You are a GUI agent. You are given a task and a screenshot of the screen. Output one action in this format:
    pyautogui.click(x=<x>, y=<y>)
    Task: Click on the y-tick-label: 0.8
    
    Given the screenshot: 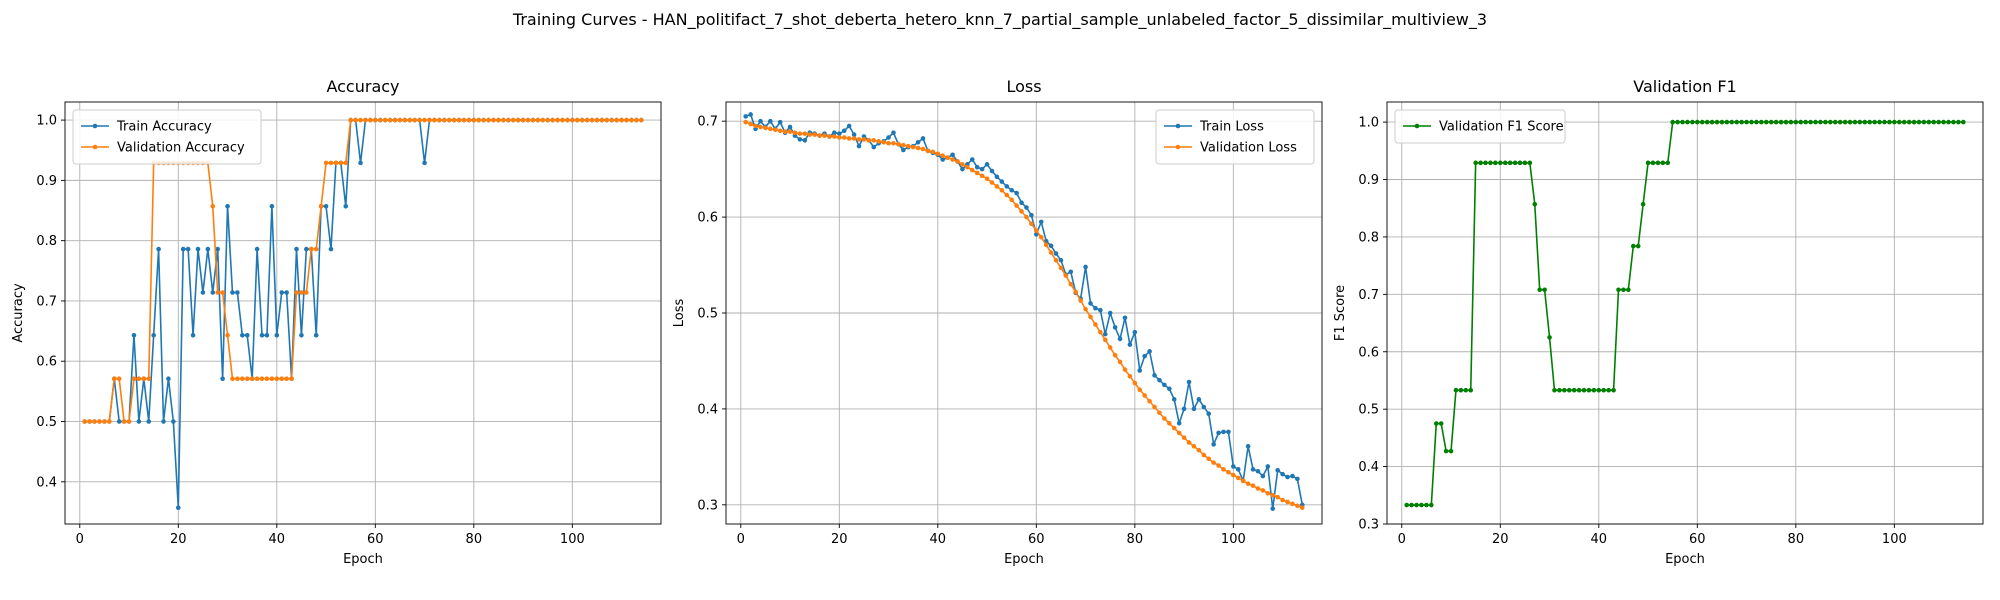 What is the action you would take?
    pyautogui.click(x=46, y=241)
    